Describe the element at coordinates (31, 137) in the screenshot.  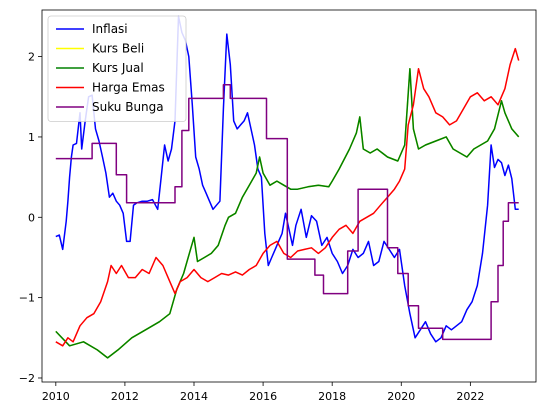
I see `y-tick-label: 1` at that location.